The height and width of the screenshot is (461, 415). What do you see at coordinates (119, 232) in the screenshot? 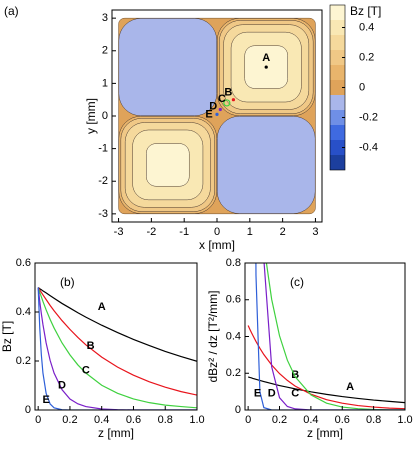
I see `x-tick-label: -3` at bounding box center [119, 232].